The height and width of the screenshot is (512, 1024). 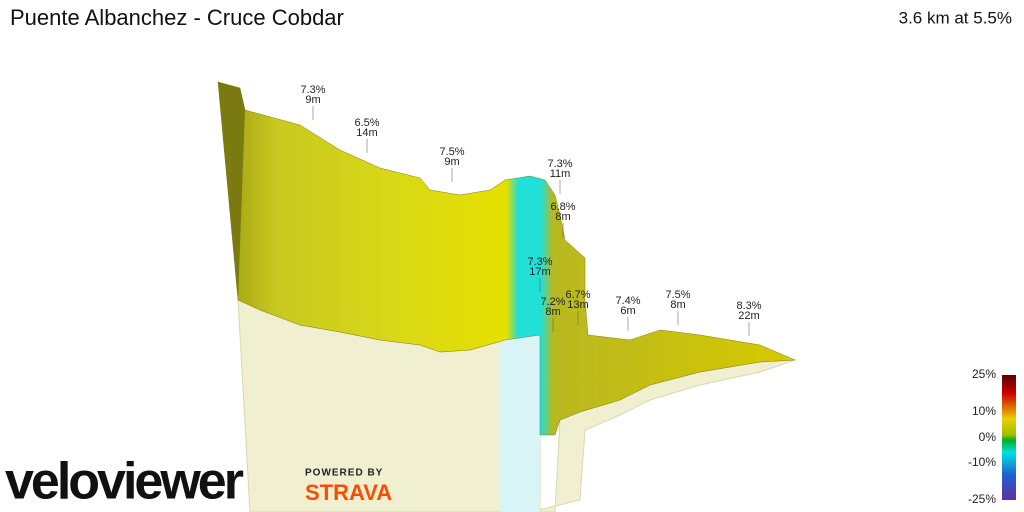 What do you see at coordinates (552, 302) in the screenshot?
I see `annotation-grade: 7.2%` at bounding box center [552, 302].